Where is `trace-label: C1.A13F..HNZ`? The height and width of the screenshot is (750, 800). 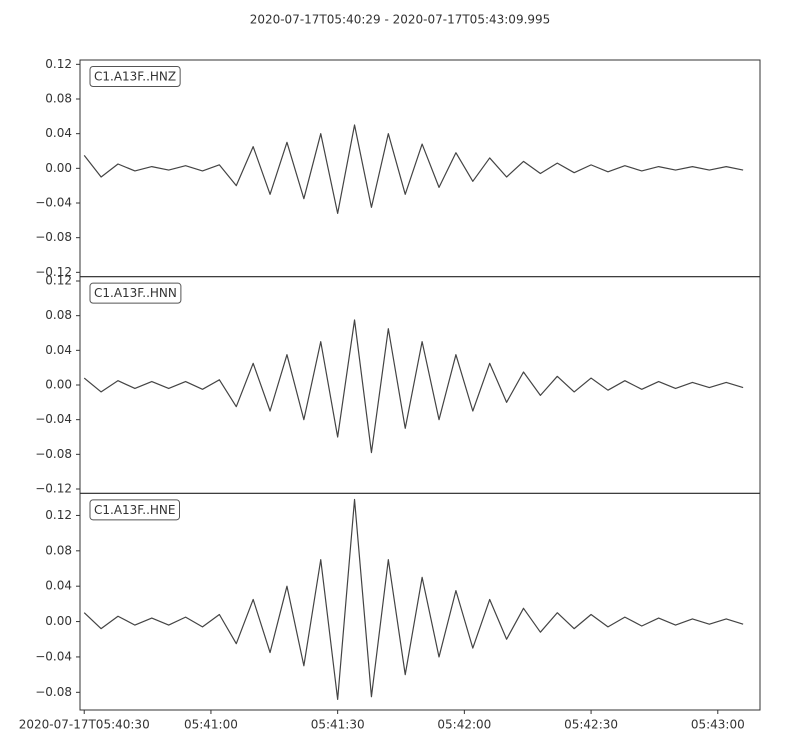 trace-label: C1.A13F..HNZ is located at coordinates (135, 77).